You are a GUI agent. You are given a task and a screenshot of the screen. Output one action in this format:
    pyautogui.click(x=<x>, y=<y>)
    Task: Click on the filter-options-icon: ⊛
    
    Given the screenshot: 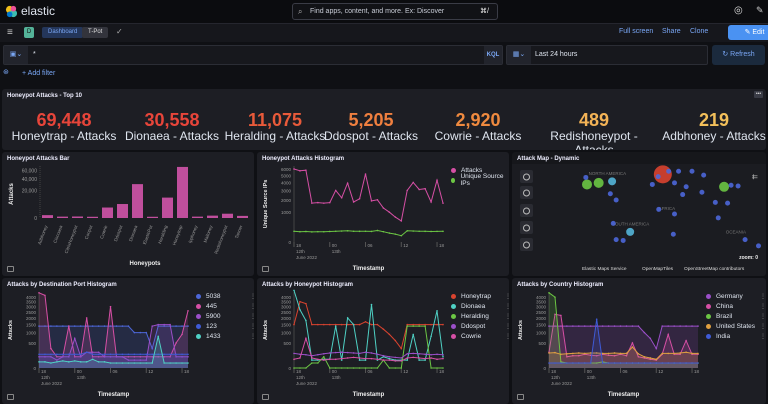 What is the action you would take?
    pyautogui.click(x=6, y=72)
    